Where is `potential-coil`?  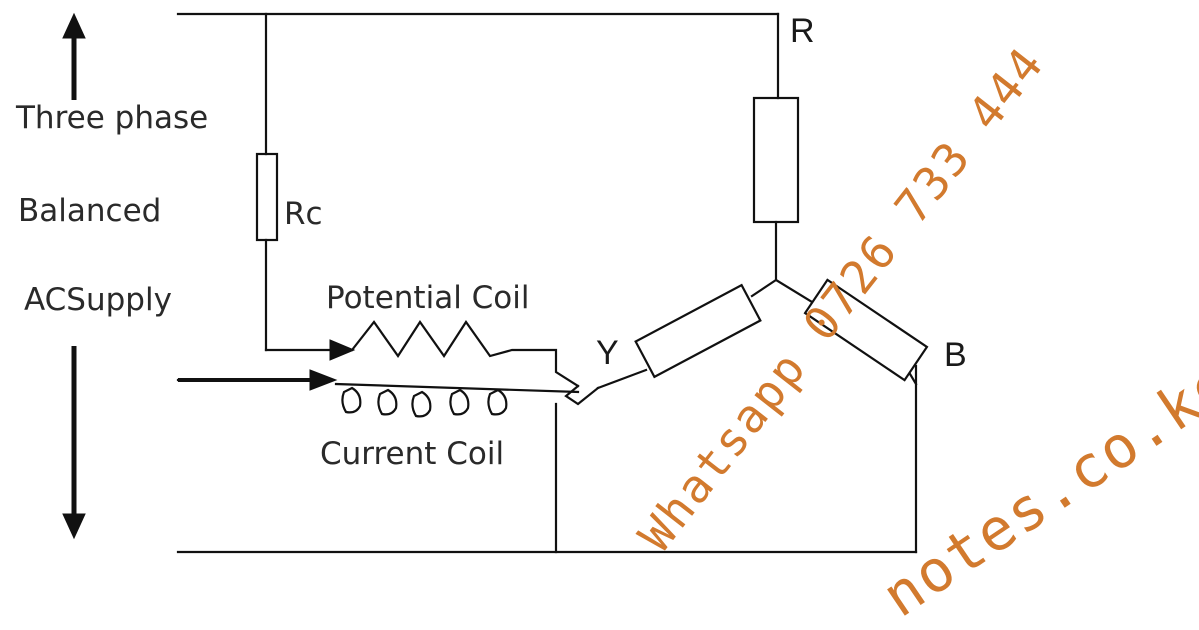
potential-coil is located at coordinates (465, 354).